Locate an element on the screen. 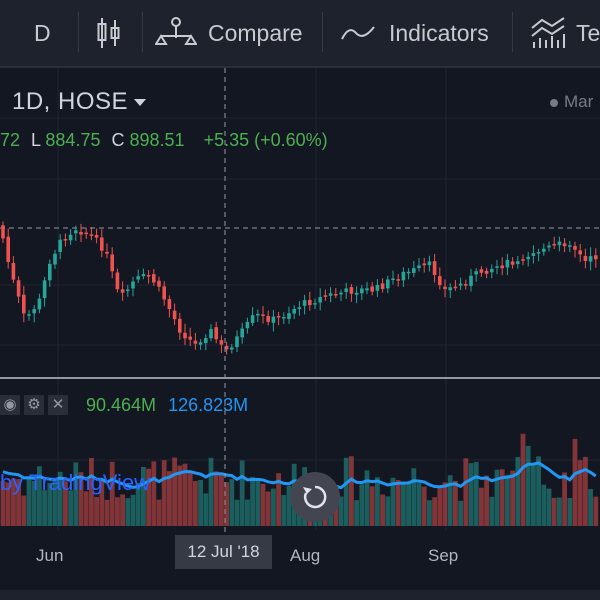  symbol-legend: 1D, HOSE is located at coordinates (79, 102).